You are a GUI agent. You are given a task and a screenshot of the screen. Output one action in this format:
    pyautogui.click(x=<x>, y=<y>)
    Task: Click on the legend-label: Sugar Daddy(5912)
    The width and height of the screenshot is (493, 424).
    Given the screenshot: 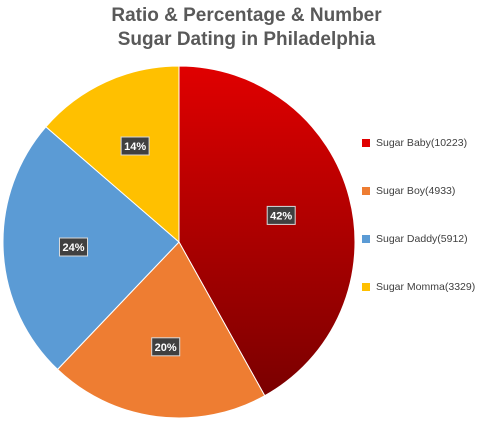 What is the action you would take?
    pyautogui.click(x=422, y=239)
    